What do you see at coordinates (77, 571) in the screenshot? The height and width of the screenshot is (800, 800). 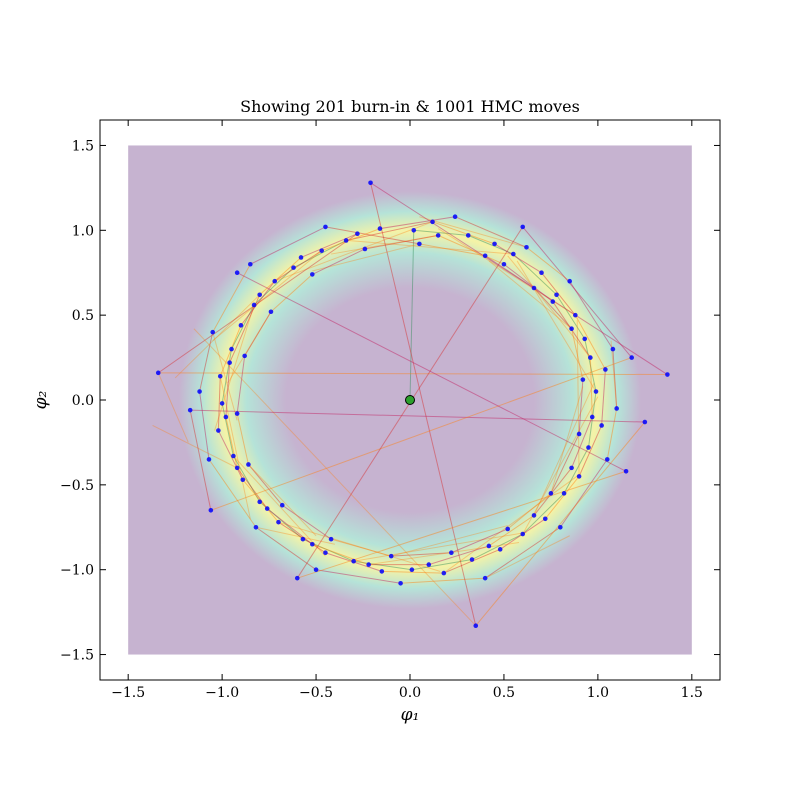 I see `y-tick-label: −1.0` at bounding box center [77, 571].